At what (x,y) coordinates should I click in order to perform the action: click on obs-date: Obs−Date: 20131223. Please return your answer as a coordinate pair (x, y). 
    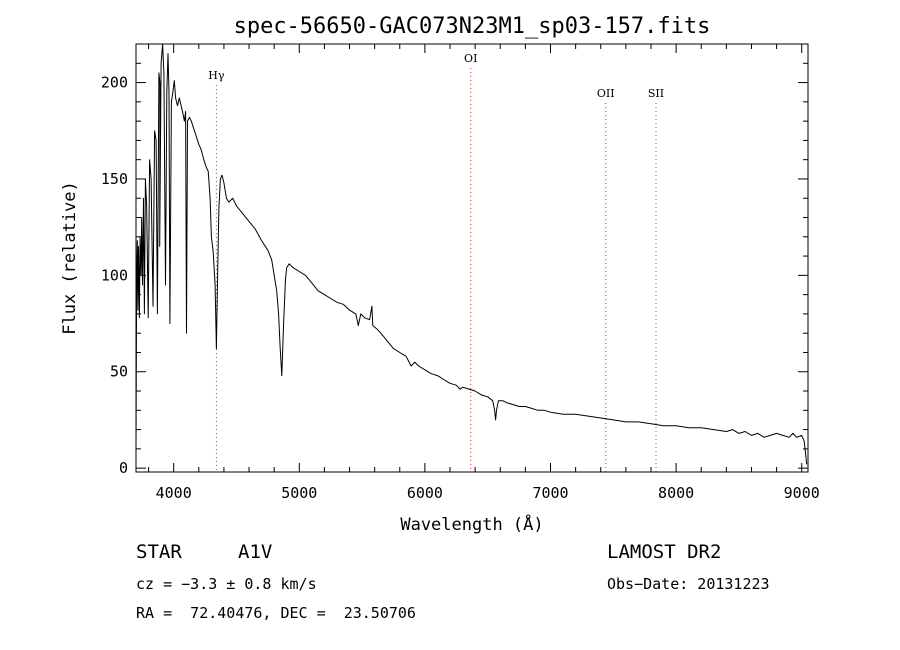
    Looking at the image, I should click on (688, 584).